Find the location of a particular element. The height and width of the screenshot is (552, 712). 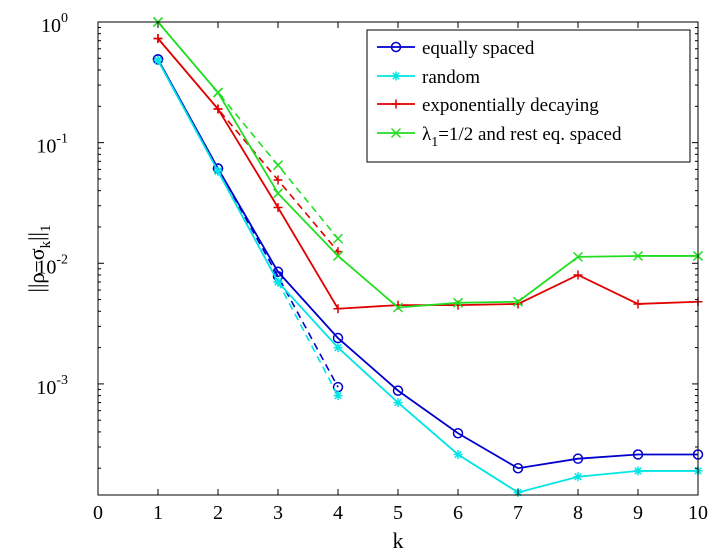

x-tick-label: 10 is located at coordinates (698, 513).